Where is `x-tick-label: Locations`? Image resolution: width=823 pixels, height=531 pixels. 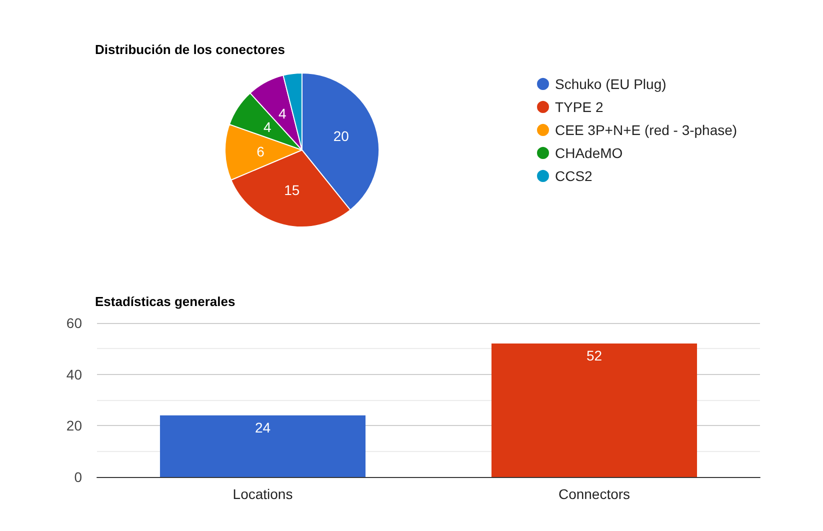 x-tick-label: Locations is located at coordinates (262, 494).